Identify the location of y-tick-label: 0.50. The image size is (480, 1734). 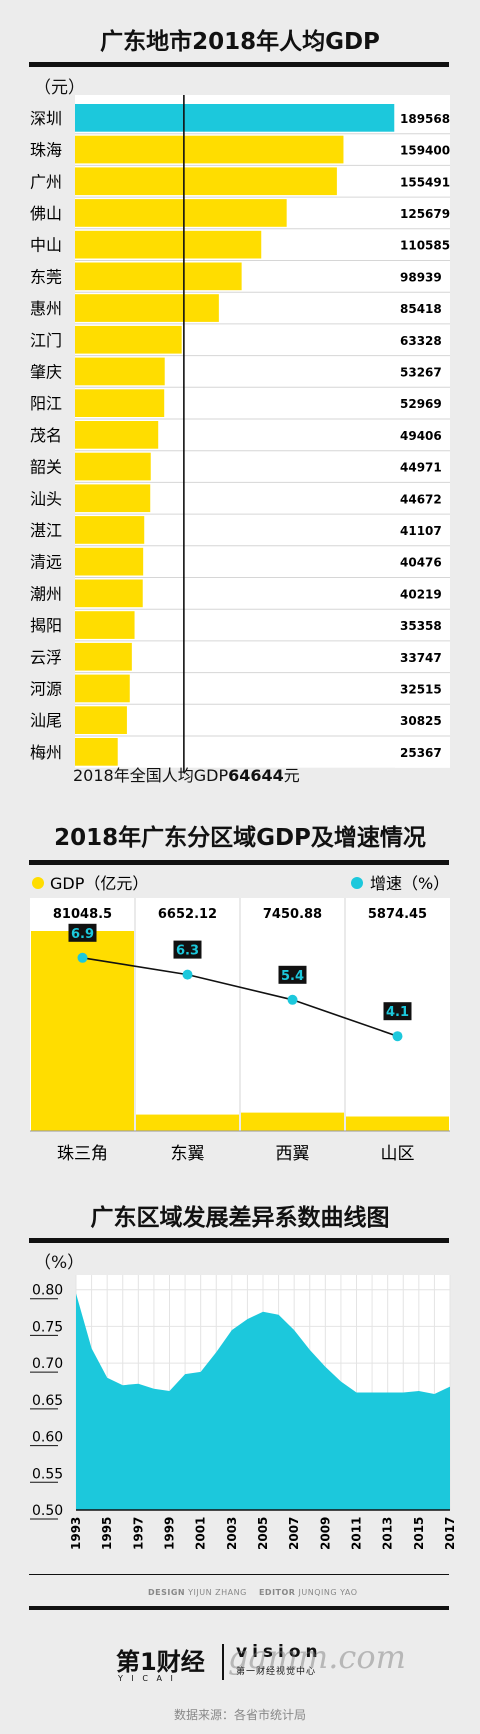
(47, 1511).